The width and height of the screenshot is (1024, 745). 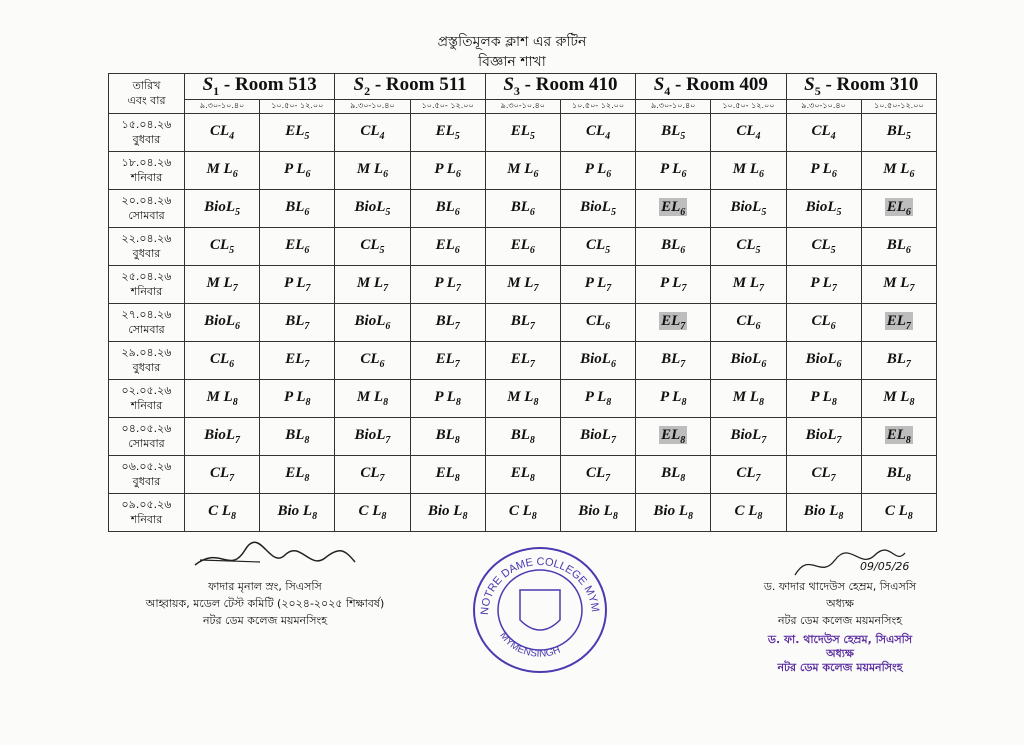 What do you see at coordinates (268, 84) in the screenshot?
I see `section-room: - Room 513` at bounding box center [268, 84].